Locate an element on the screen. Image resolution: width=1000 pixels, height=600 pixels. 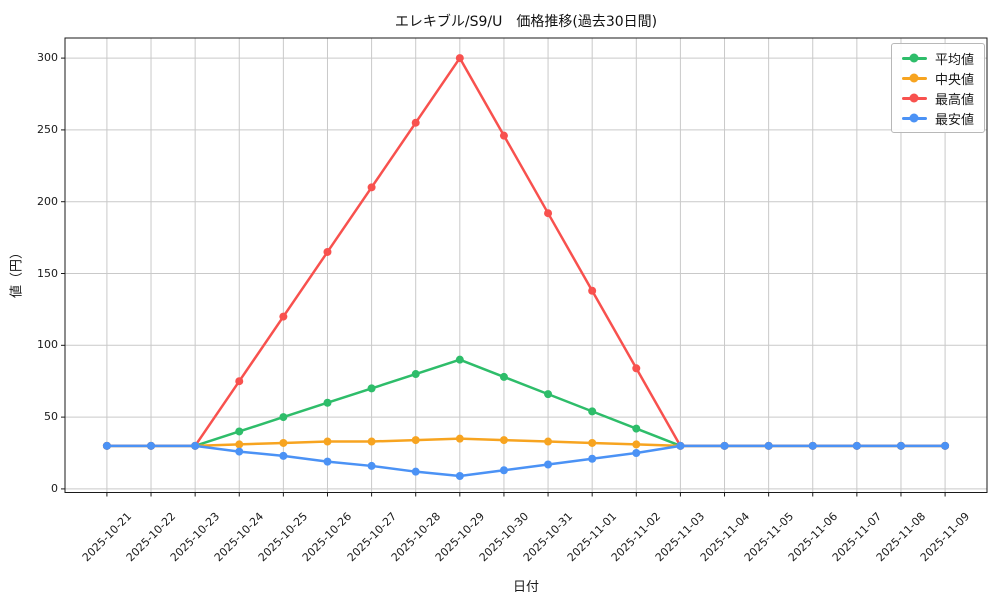
y-tick-label: 50 is located at coordinates (51, 417).